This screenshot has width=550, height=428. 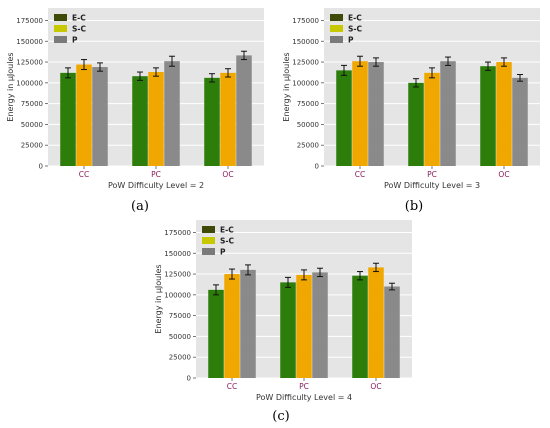 What do you see at coordinates (432, 185) in the screenshot?
I see `x-axis-title: PoW Difficulty Level = 3` at bounding box center [432, 185].